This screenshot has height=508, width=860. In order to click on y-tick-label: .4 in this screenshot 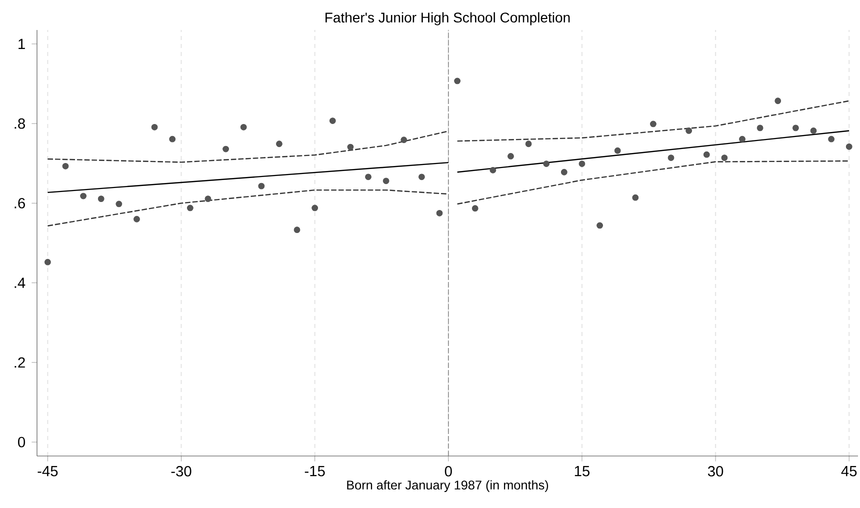, I will do `click(20, 283)`.